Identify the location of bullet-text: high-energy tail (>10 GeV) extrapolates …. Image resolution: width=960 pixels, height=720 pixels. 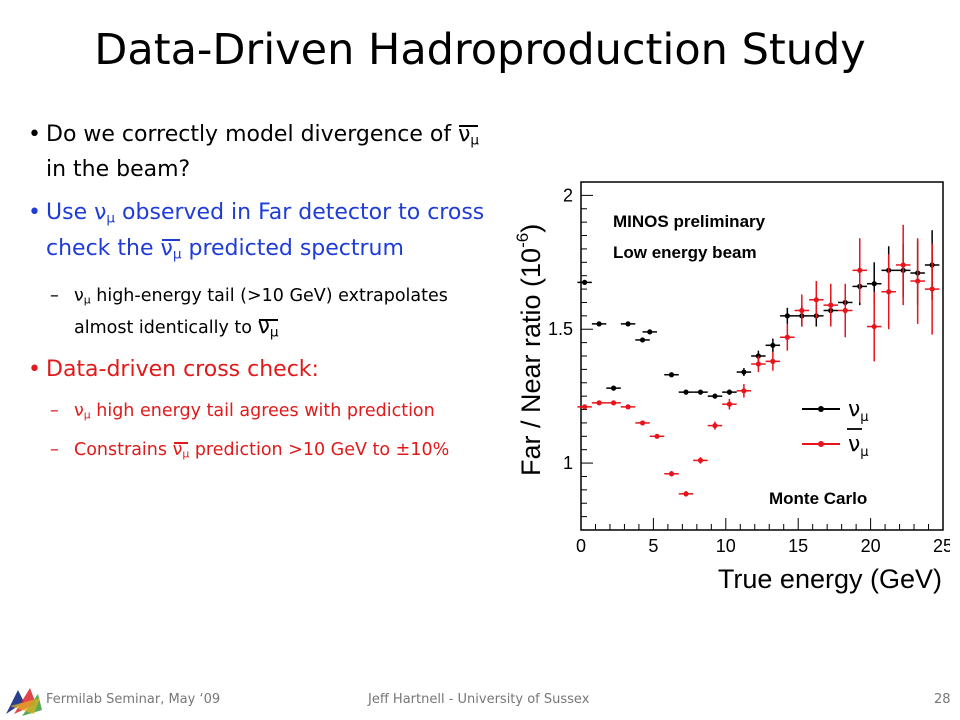
(261, 312).